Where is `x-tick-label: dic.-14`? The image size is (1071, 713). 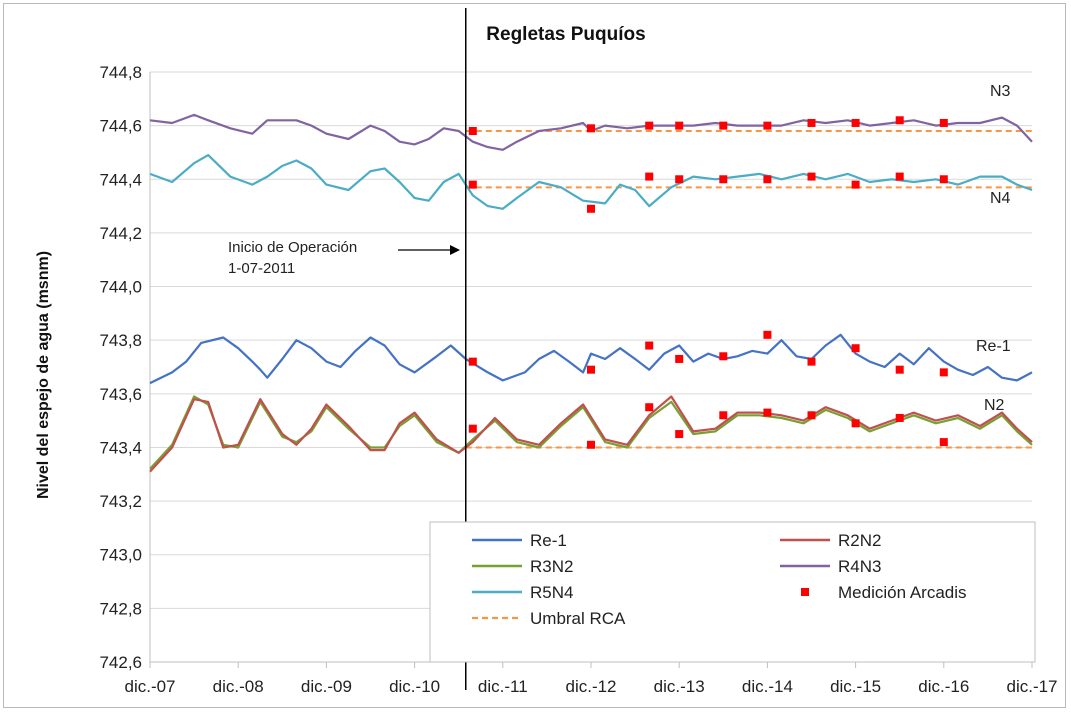 x-tick-label: dic.-14 is located at coordinates (767, 686).